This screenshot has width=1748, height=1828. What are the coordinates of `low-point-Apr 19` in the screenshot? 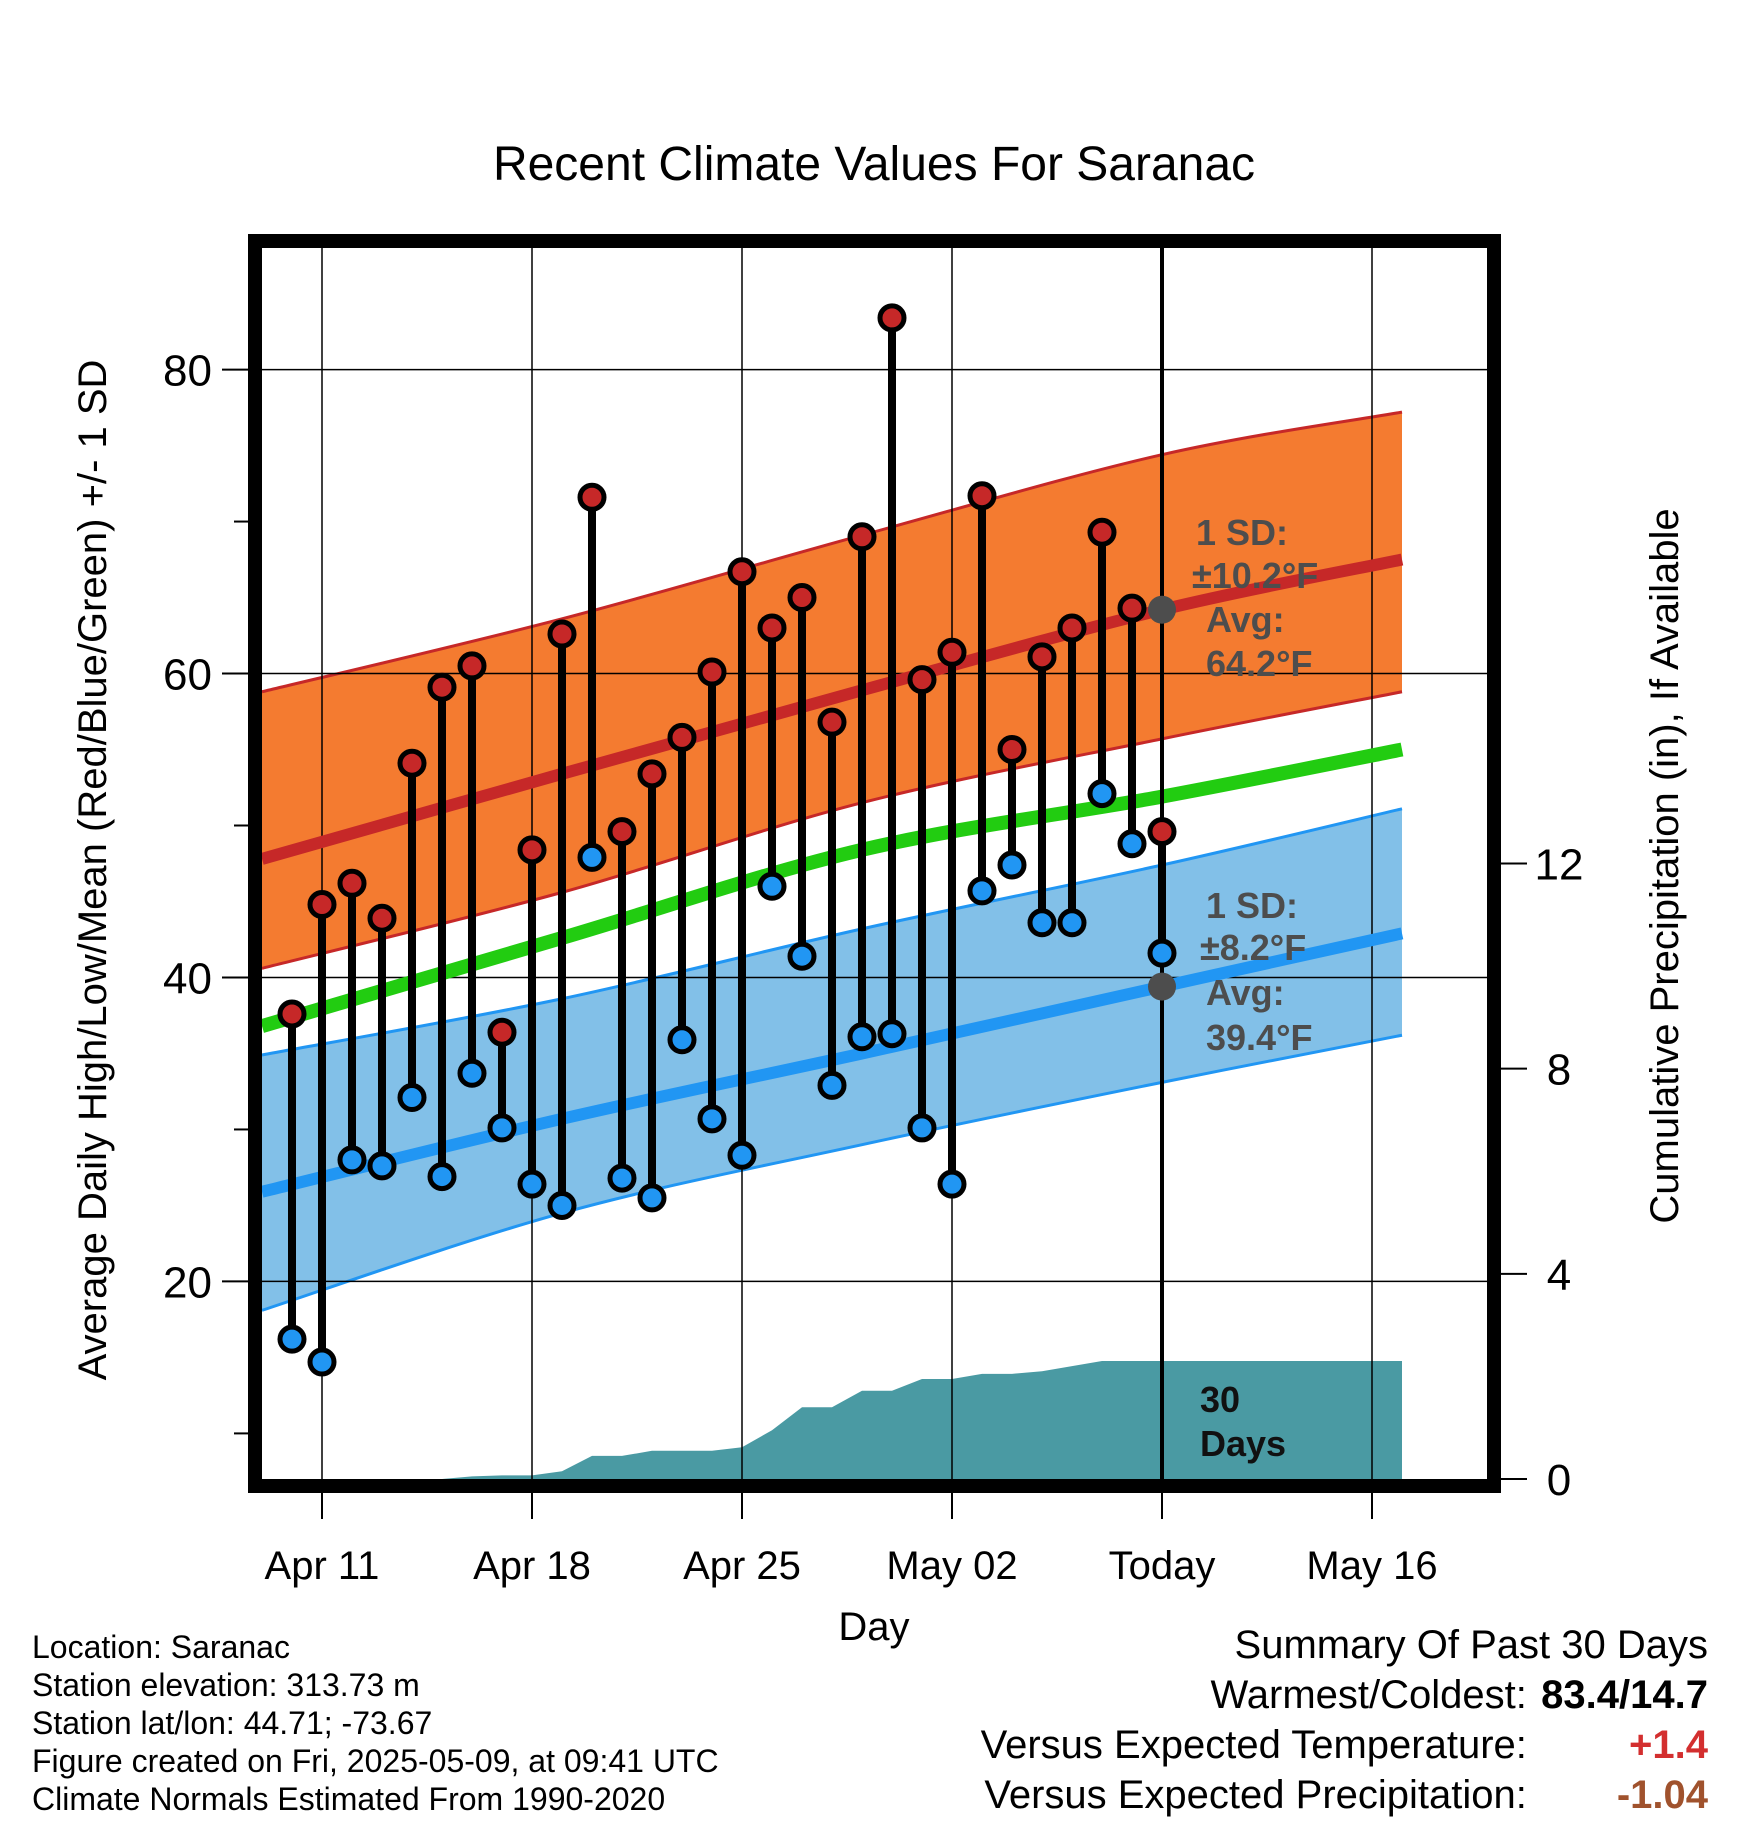 It's located at (562, 1205).